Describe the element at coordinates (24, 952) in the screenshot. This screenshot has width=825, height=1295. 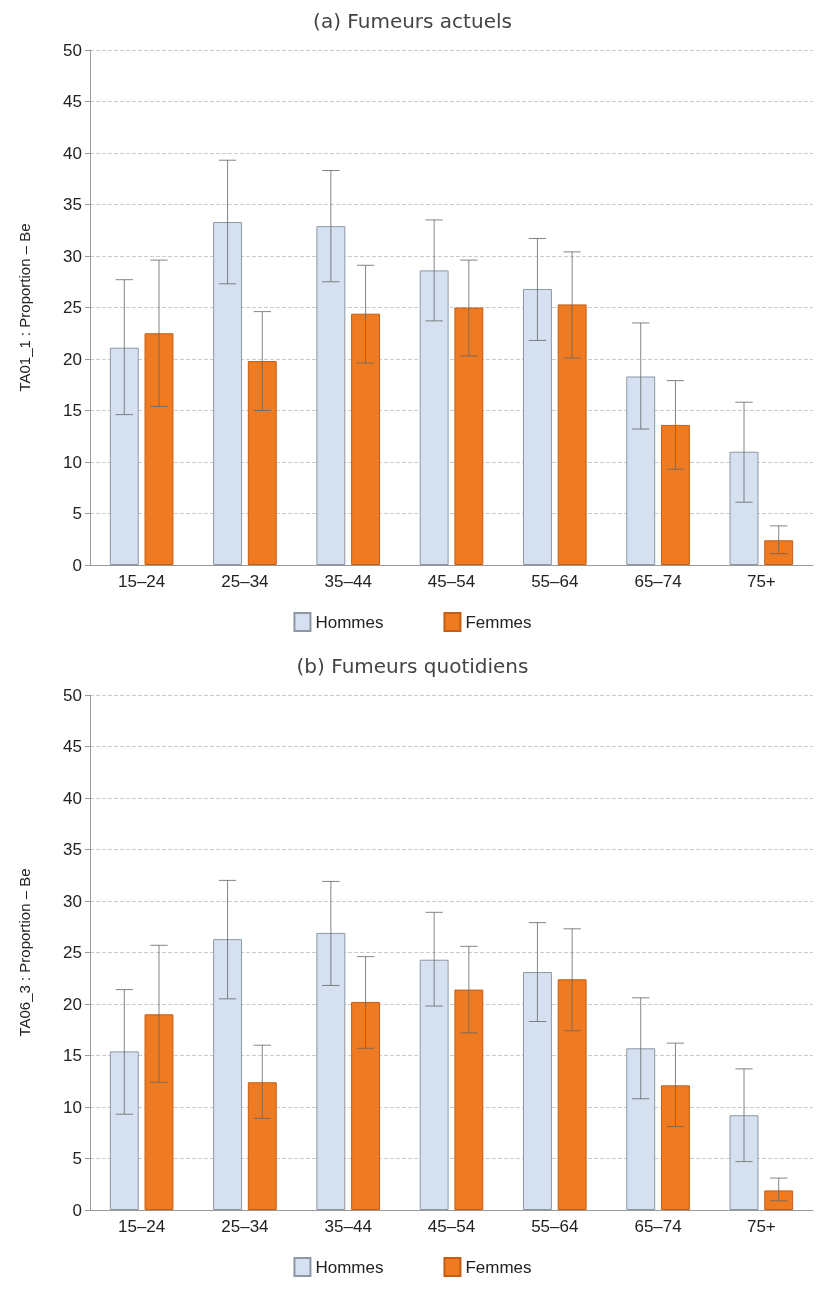
I see `y-axis-title: TA06_3 : Proportion – Be` at that location.